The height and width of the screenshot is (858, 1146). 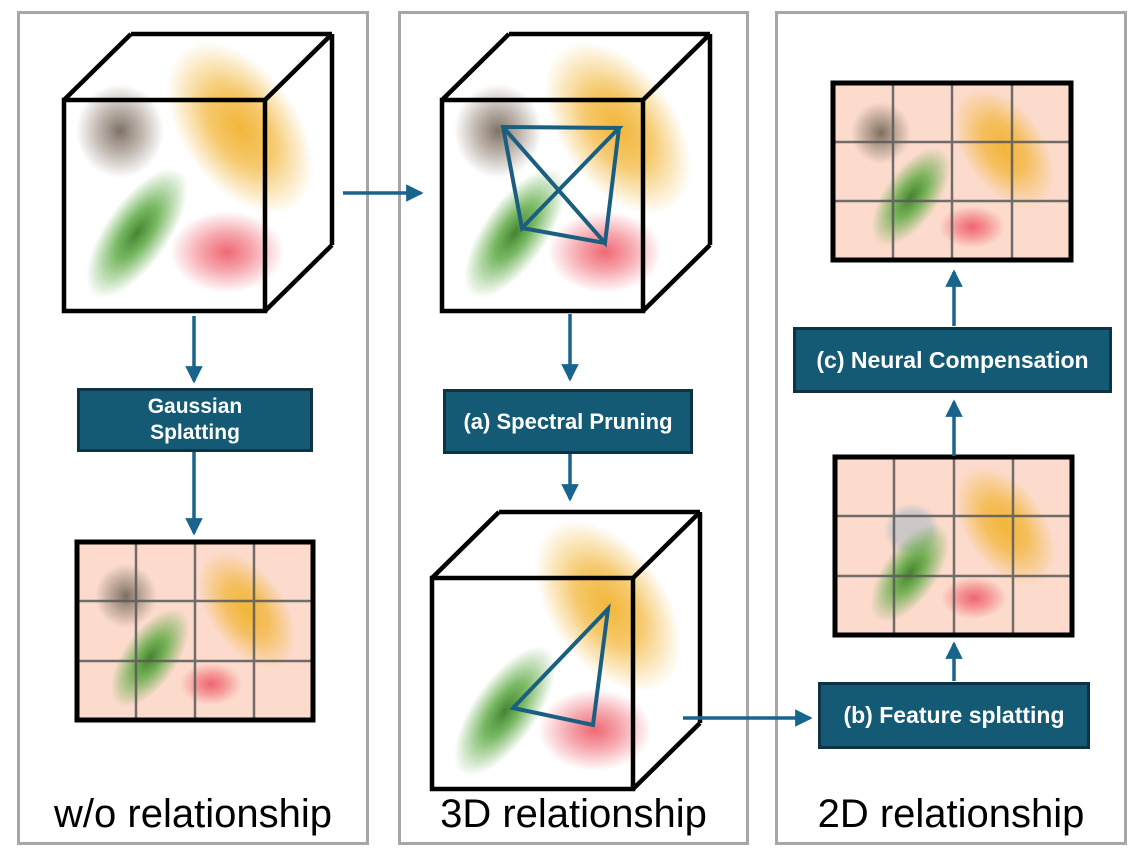 I want to click on neural-compensation-box: (c) Neural Compensation, so click(x=952, y=360).